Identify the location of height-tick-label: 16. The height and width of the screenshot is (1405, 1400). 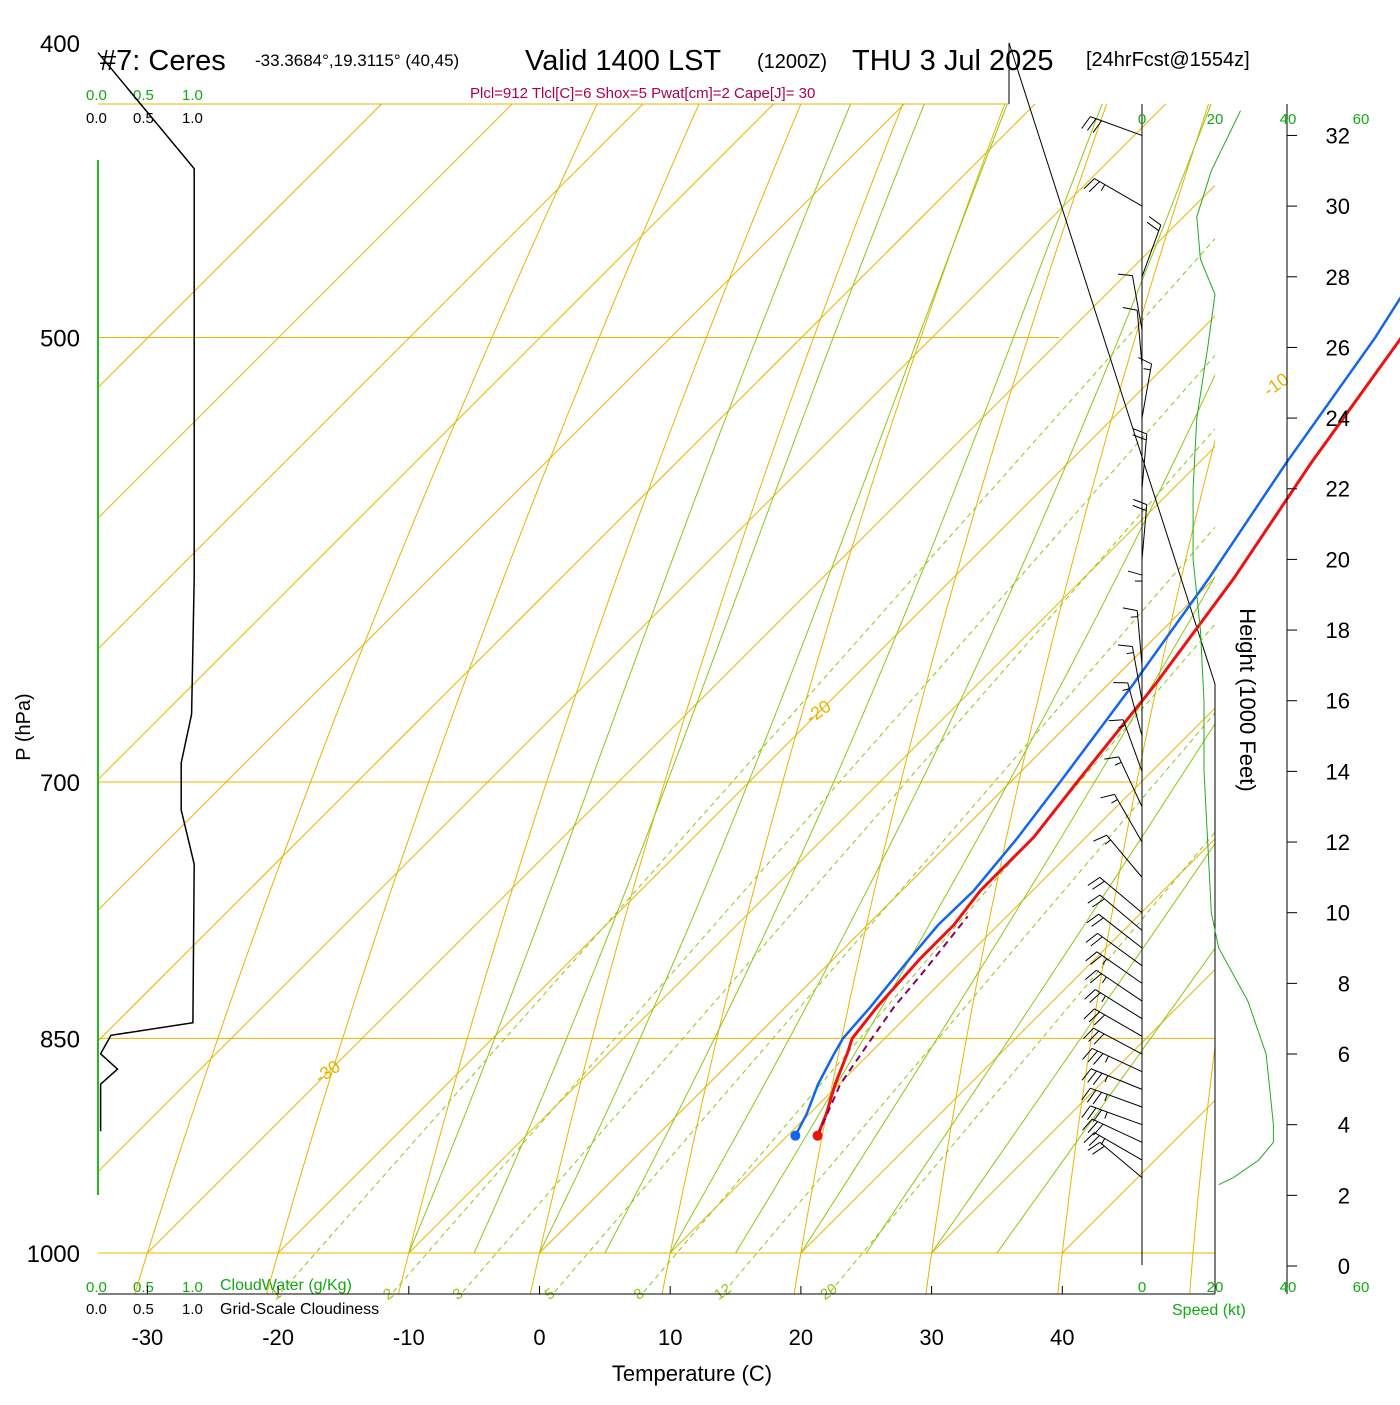
(1338, 701).